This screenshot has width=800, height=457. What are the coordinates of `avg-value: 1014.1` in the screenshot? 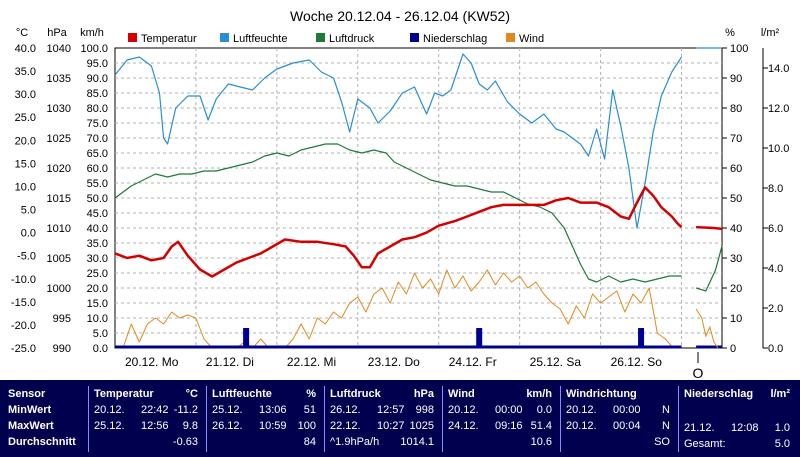 It's located at (417, 442).